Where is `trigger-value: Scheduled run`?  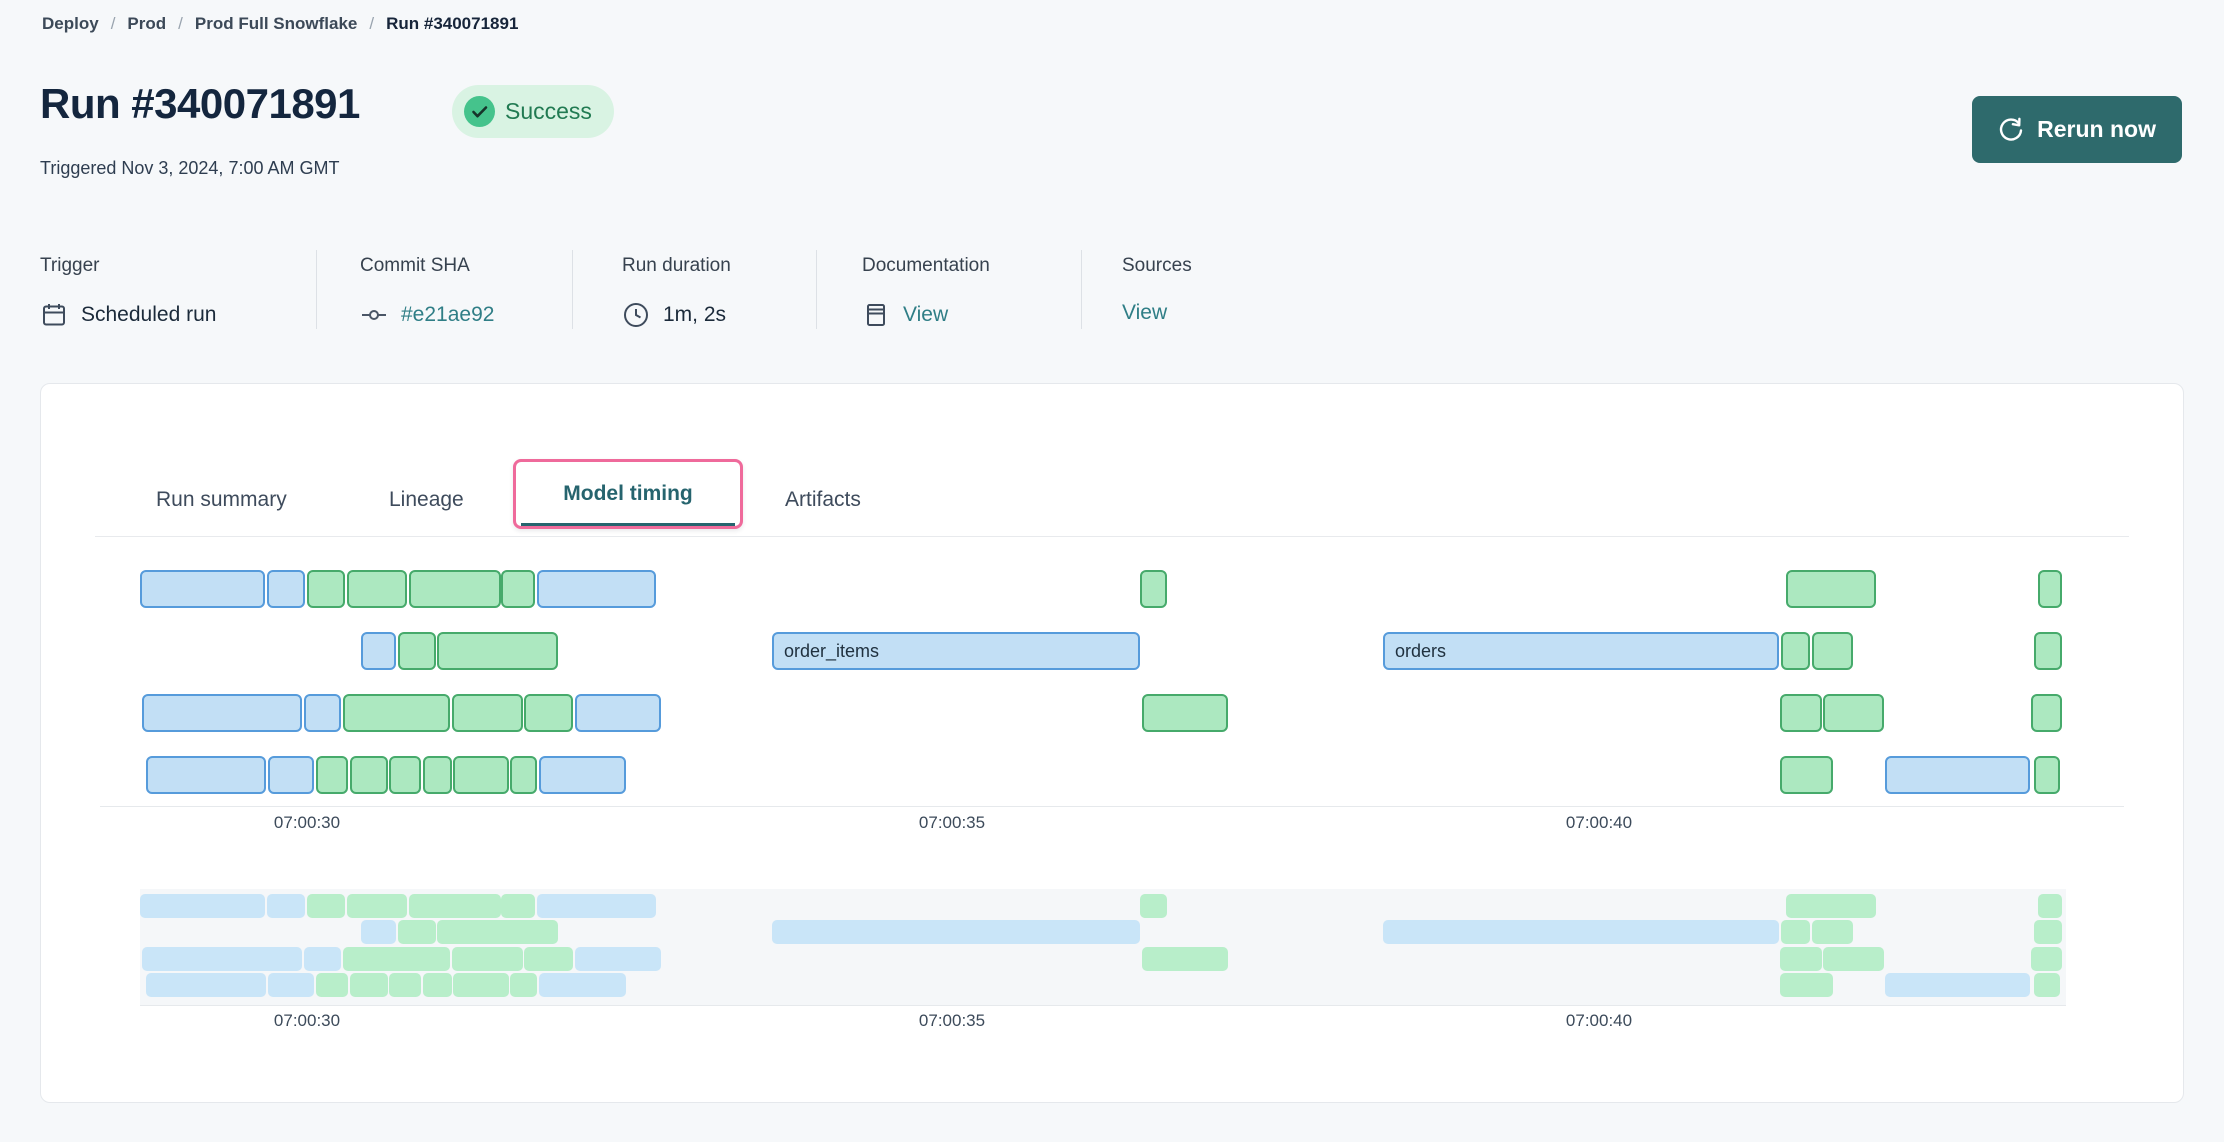
trigger-value: Scheduled run is located at coordinates (149, 314).